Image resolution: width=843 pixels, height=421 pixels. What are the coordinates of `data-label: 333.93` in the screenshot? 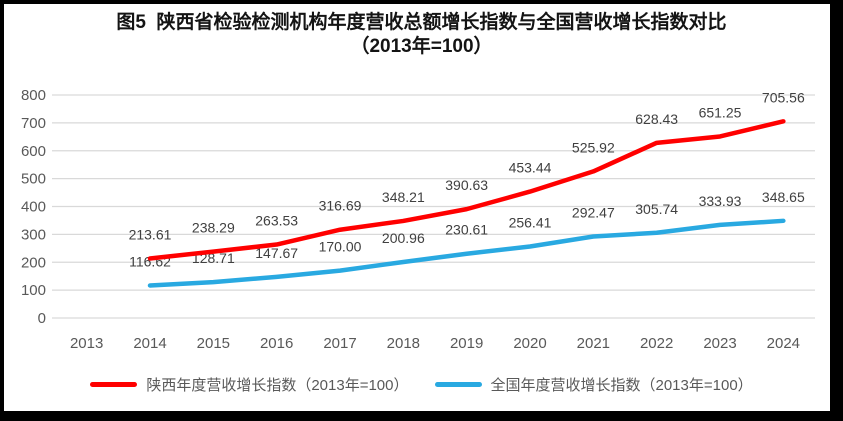 It's located at (720, 201).